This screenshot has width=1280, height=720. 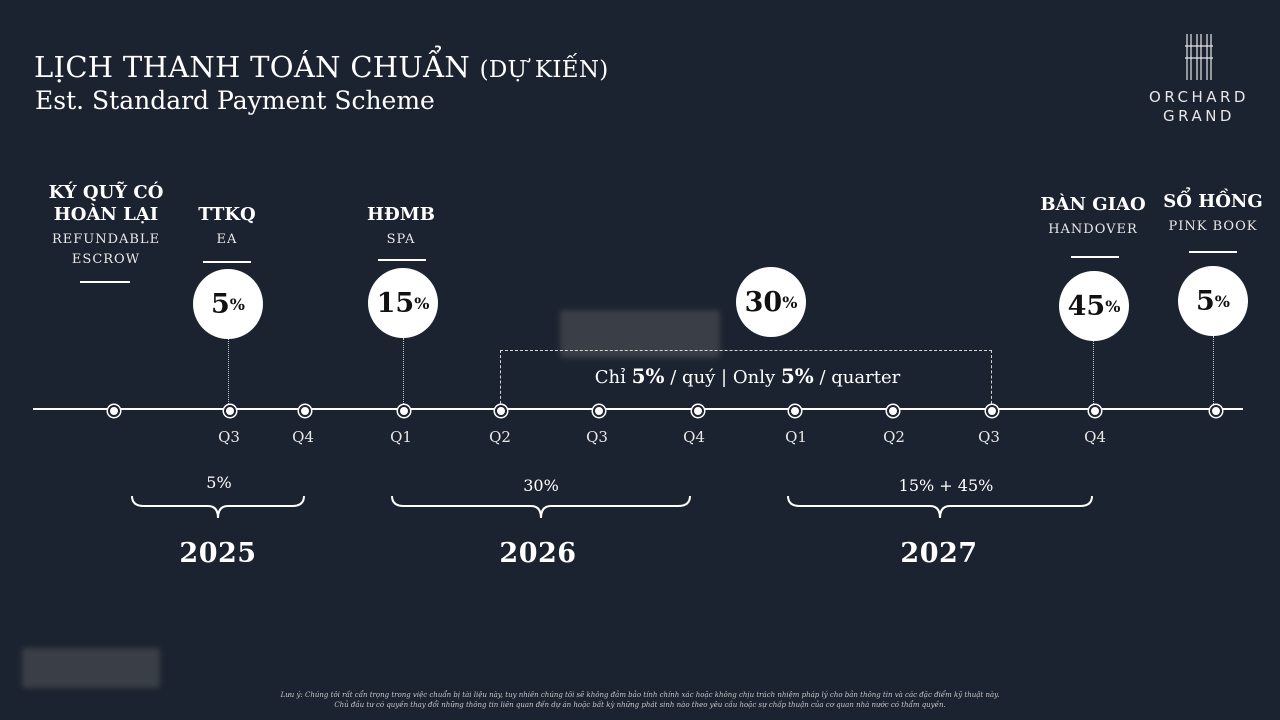 What do you see at coordinates (1199, 57) in the screenshot?
I see `orchard-grand-monogram-icon` at bounding box center [1199, 57].